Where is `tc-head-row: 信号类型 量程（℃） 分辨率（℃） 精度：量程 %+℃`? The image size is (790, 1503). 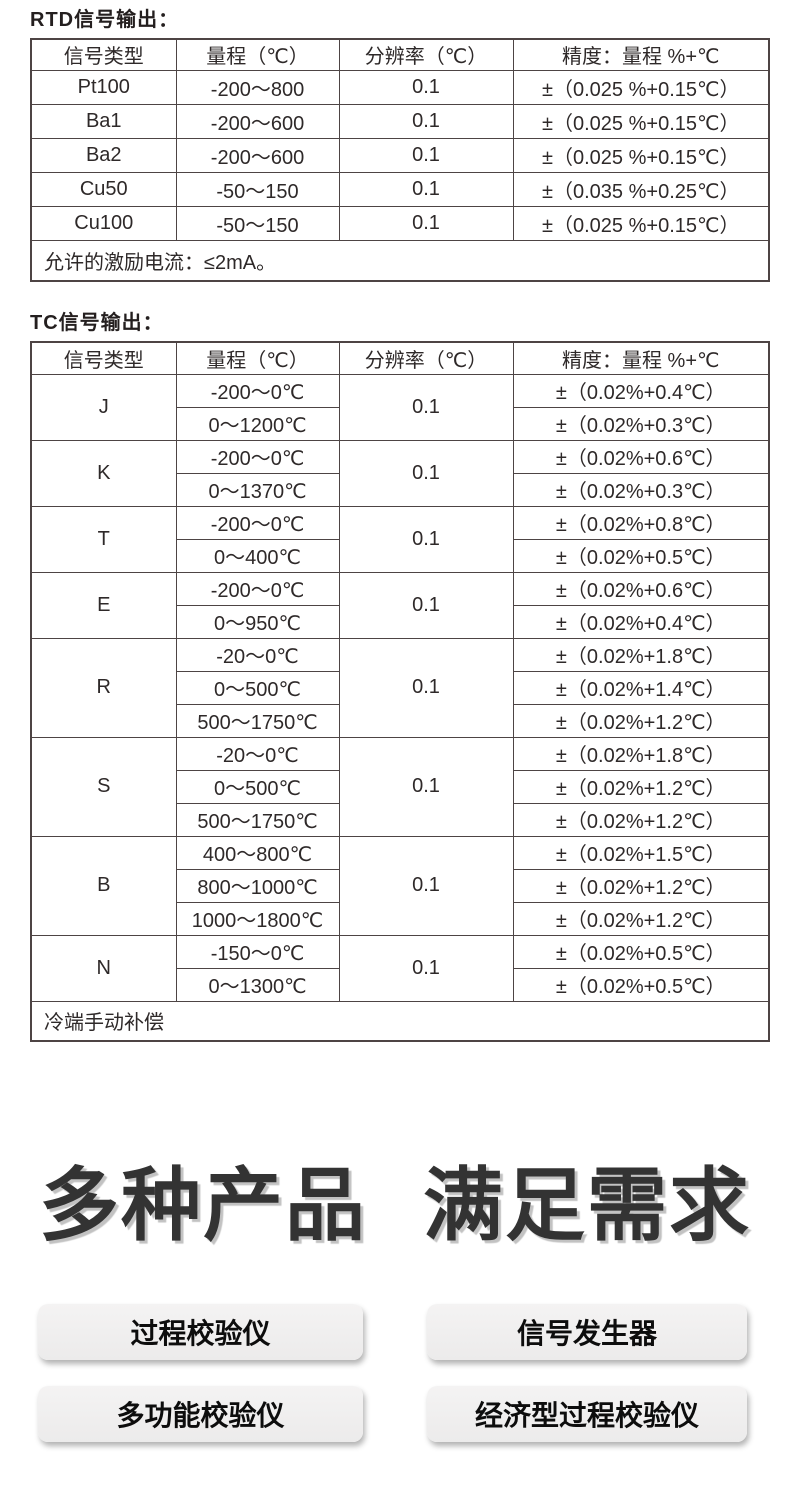
tc-head-row: 信号类型 量程（℃） 分辨率（℃） 精度：量程 %+℃ is located at coordinates (400, 358).